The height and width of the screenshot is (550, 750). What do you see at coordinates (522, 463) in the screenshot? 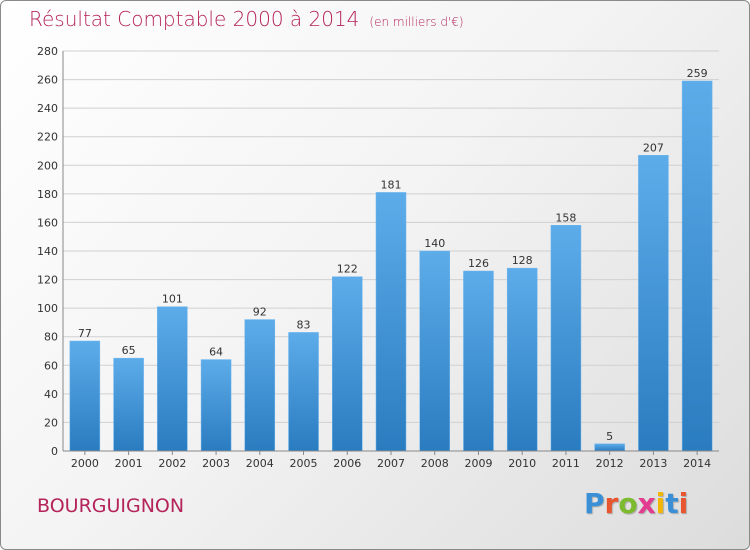
I see `x-tick-label: 2010` at bounding box center [522, 463].